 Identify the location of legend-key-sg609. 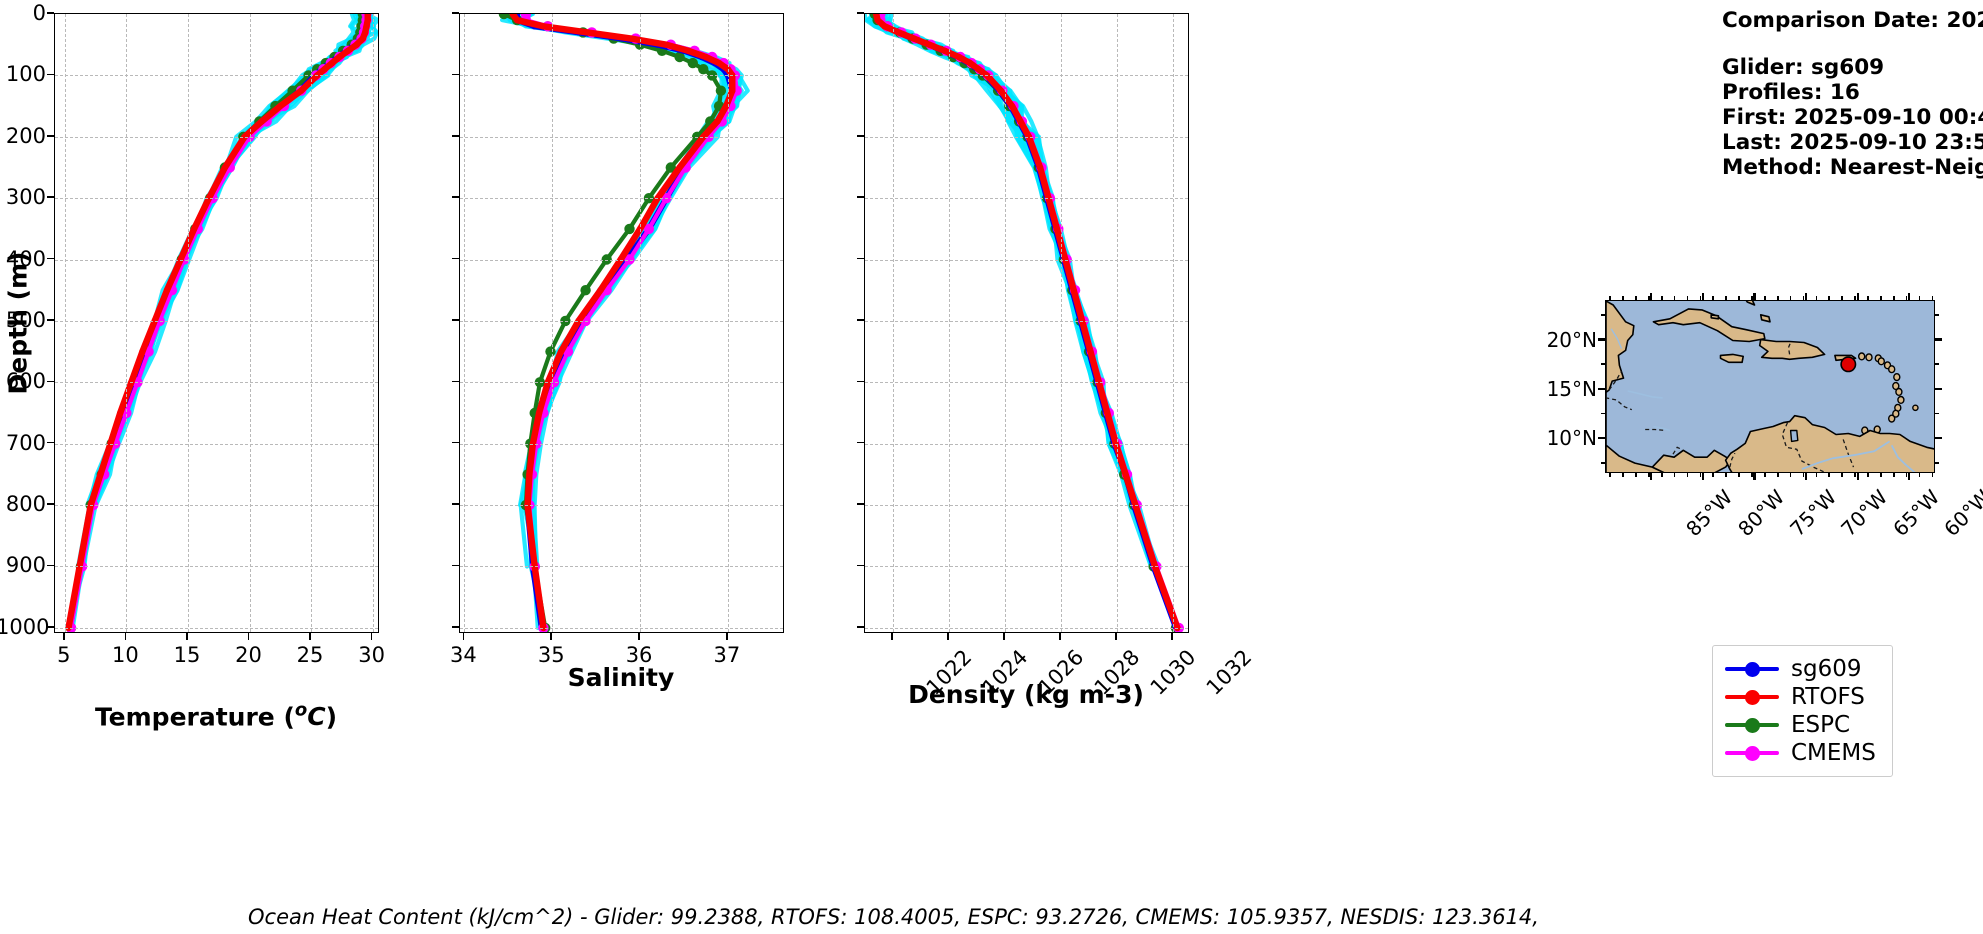
(1752, 669).